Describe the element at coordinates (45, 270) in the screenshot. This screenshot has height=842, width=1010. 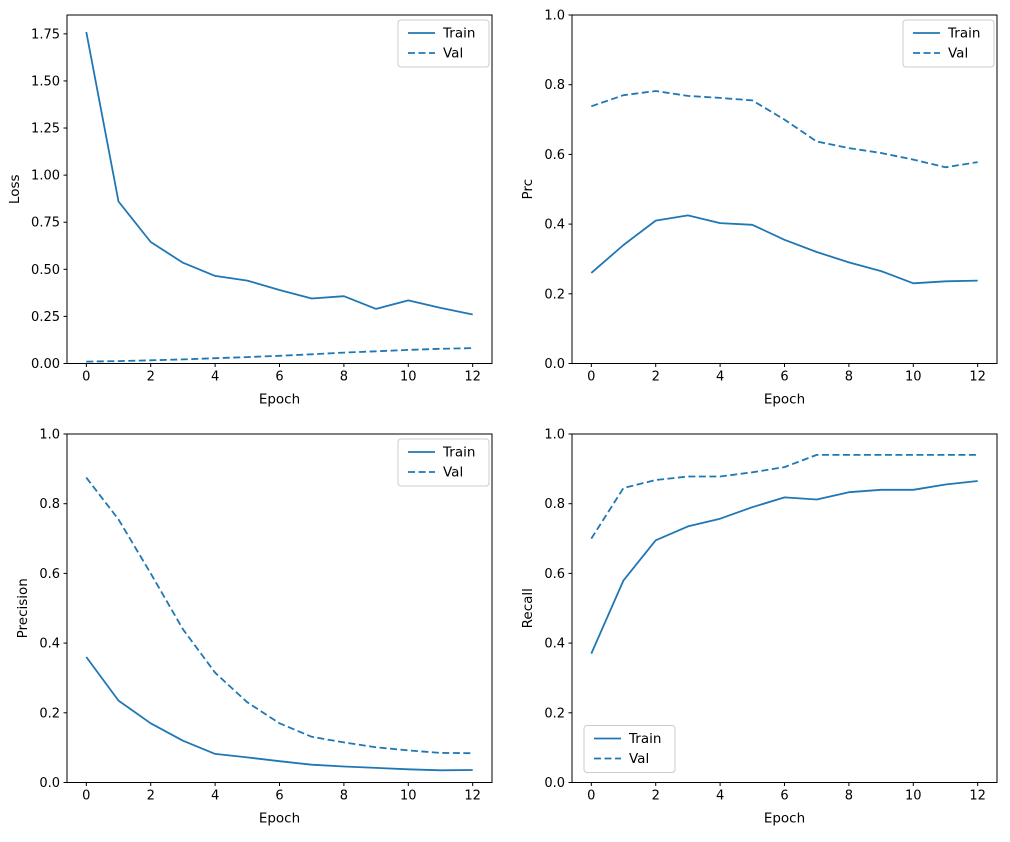
I see `loss-y-tick-label: 0.50` at that location.